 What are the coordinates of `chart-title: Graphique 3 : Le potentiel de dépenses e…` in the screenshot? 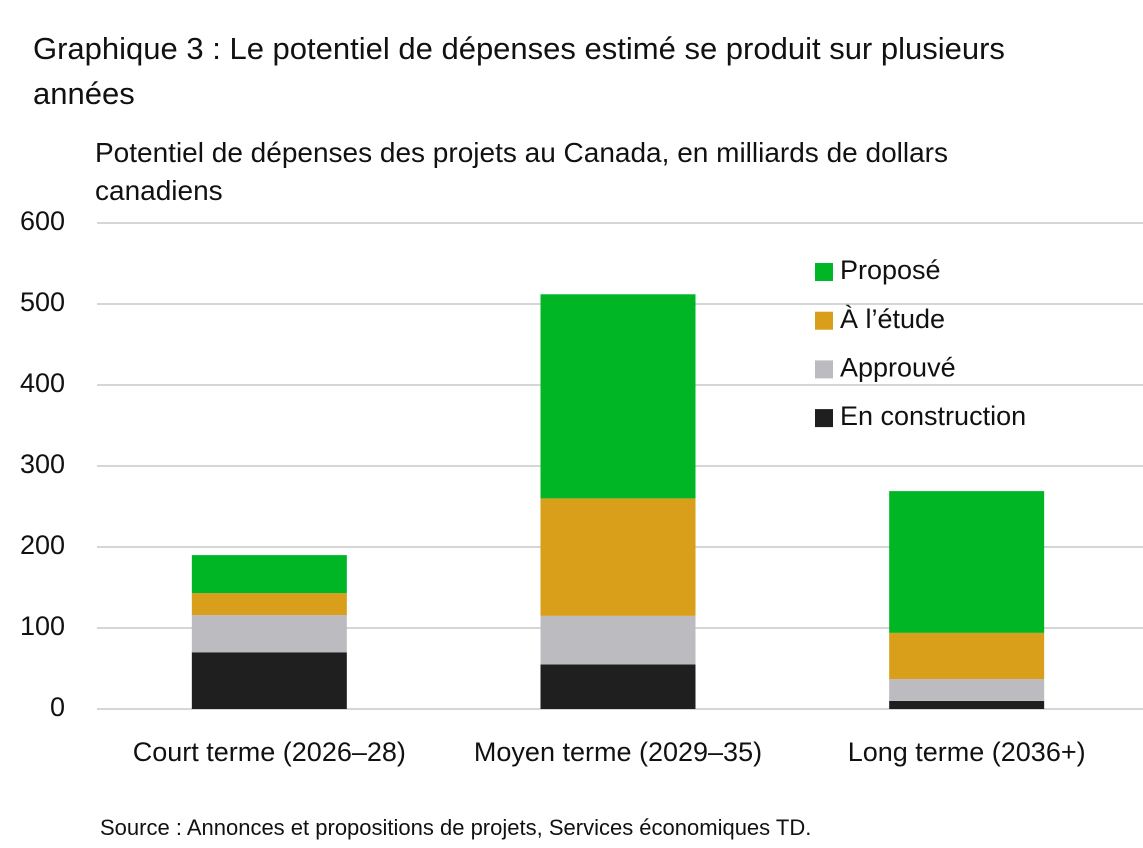 It's located at (519, 71).